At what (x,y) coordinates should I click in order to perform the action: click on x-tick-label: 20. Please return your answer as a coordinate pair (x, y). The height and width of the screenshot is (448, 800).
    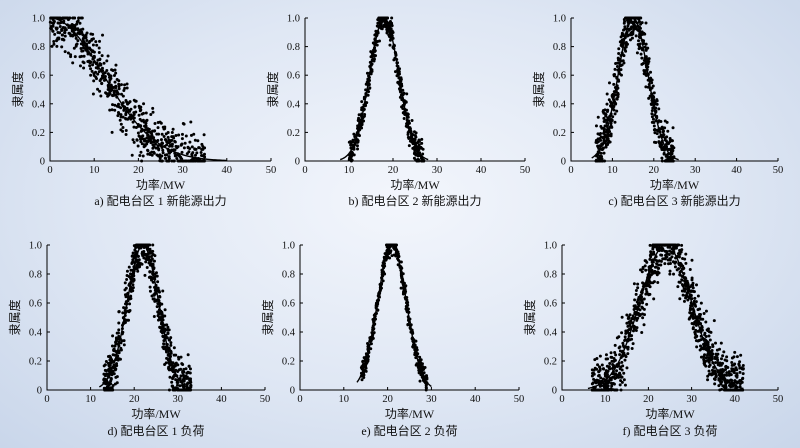
    Looking at the image, I should click on (654, 170).